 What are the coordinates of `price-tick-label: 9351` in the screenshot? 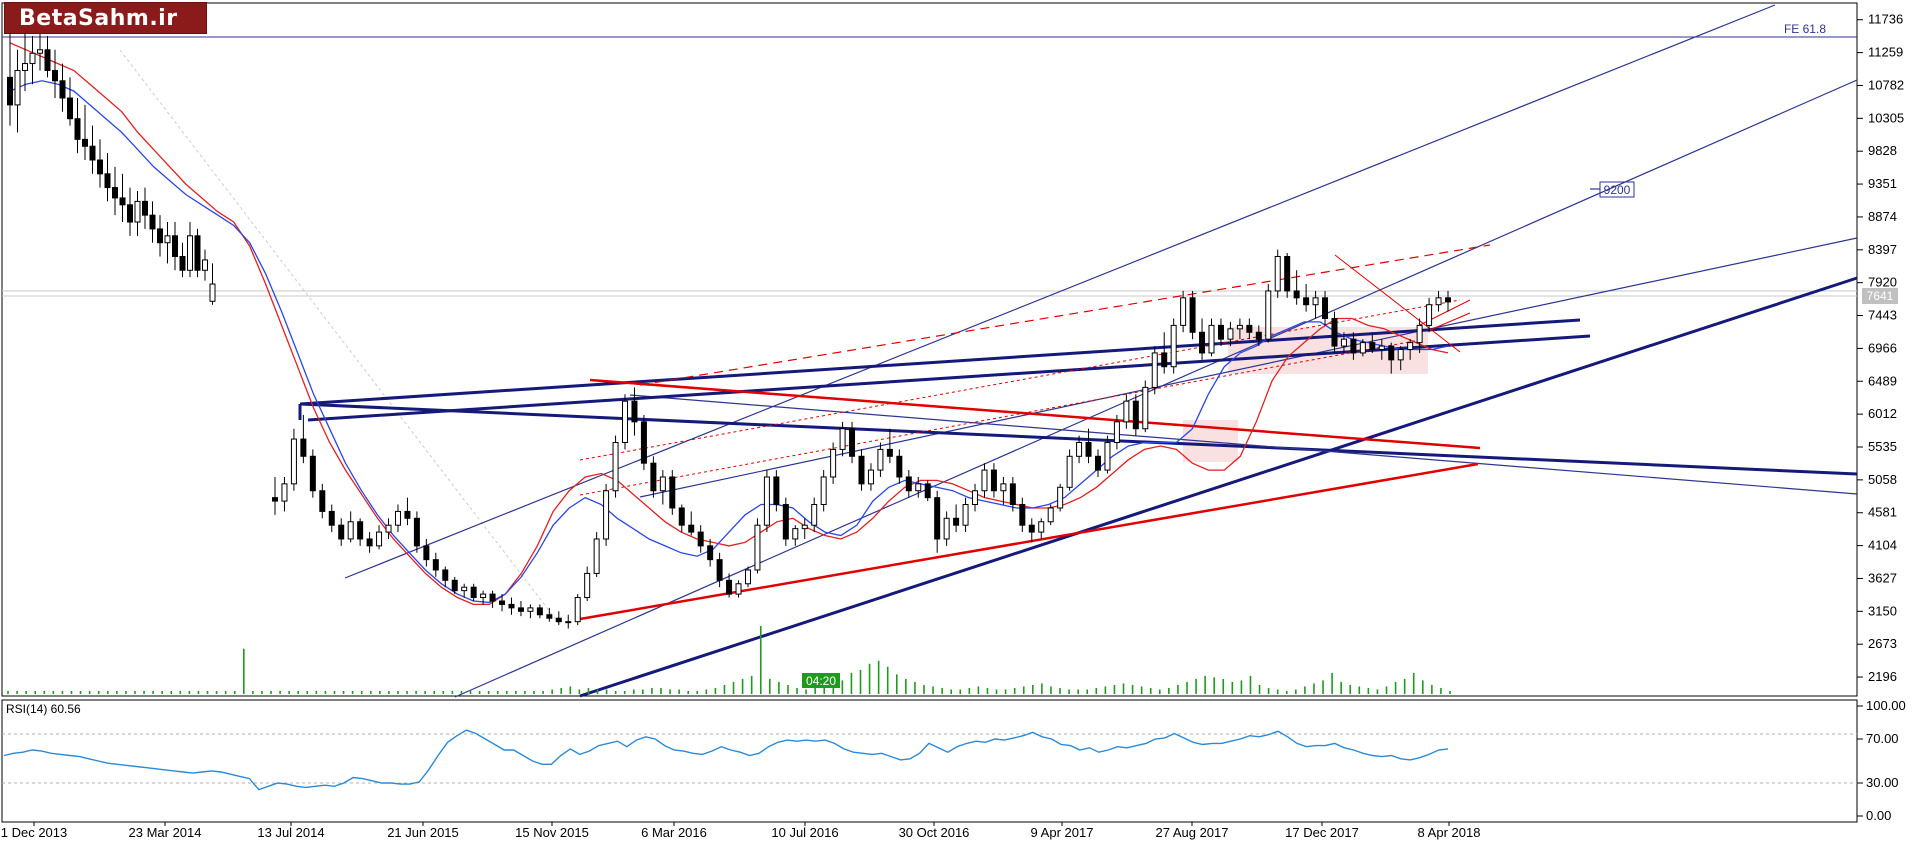 It's located at (1882, 183).